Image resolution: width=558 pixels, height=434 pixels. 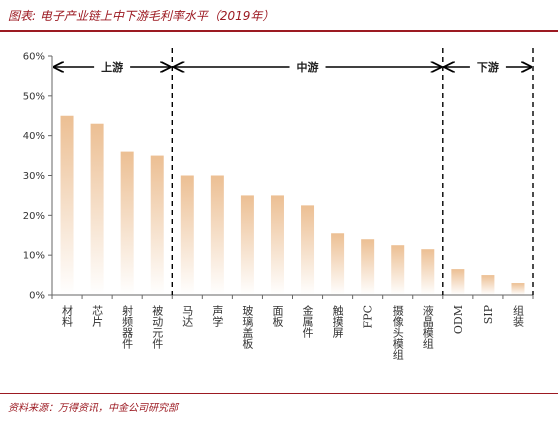 I want to click on x-tick-label: FPC, so click(x=368, y=316).